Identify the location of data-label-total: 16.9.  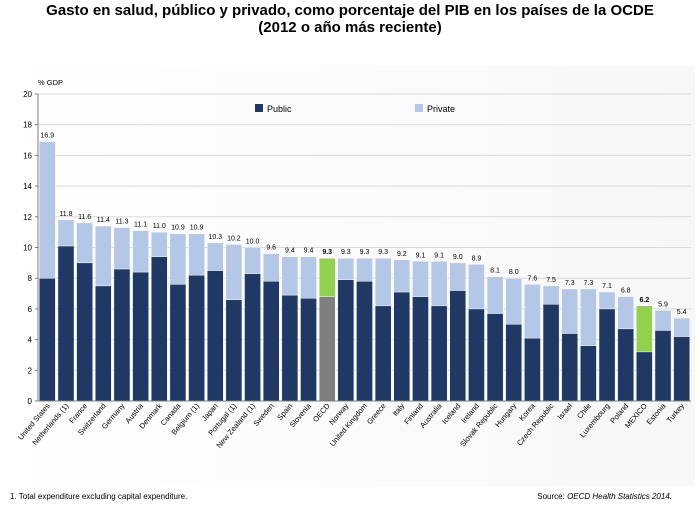
(48, 136).